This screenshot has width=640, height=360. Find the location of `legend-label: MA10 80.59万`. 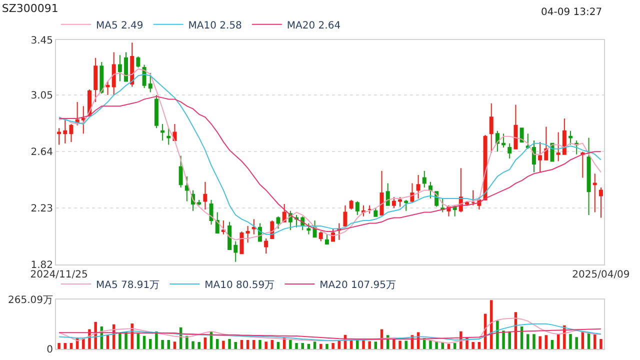

legend-label: MA10 80.59万 is located at coordinates (239, 285).